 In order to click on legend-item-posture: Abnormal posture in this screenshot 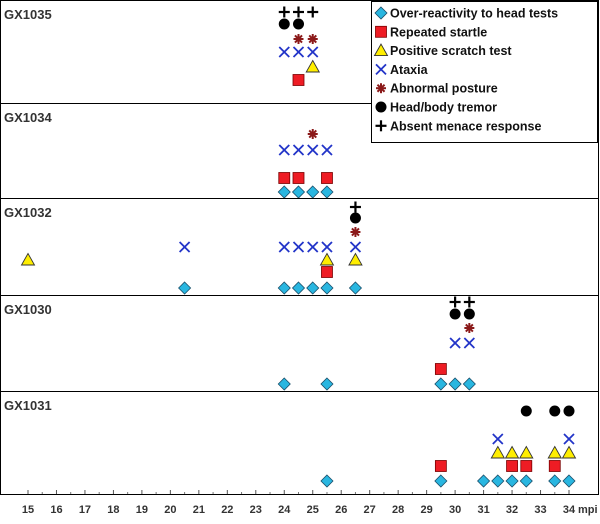, I will do `click(437, 89)`.